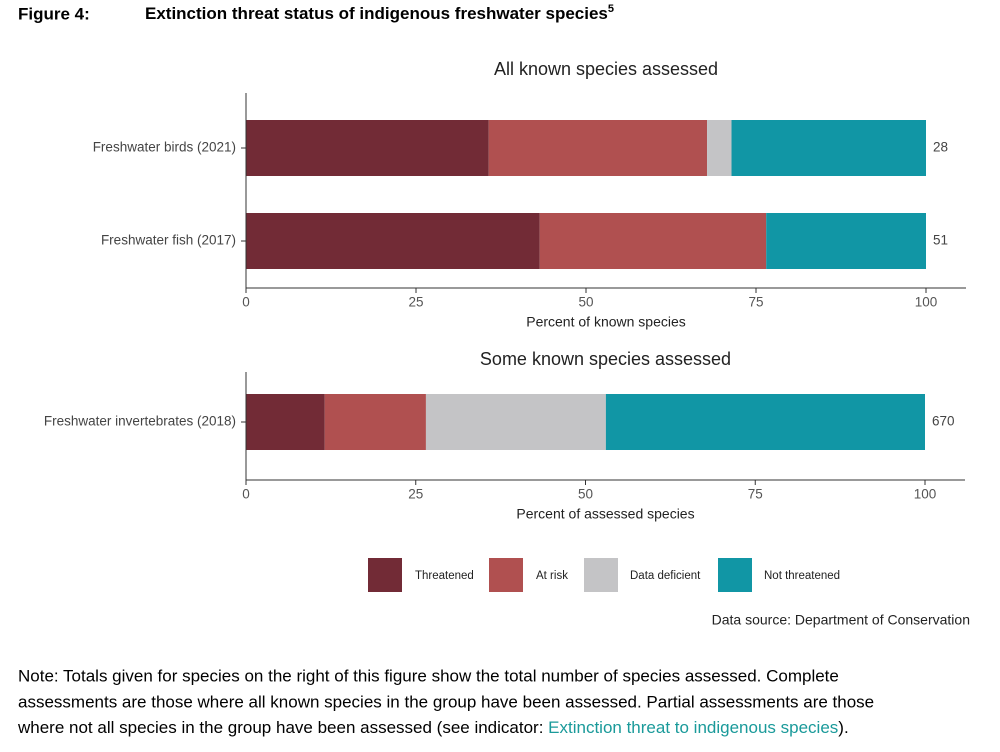  What do you see at coordinates (843, 727) in the screenshot?
I see `note-end: ).` at bounding box center [843, 727].